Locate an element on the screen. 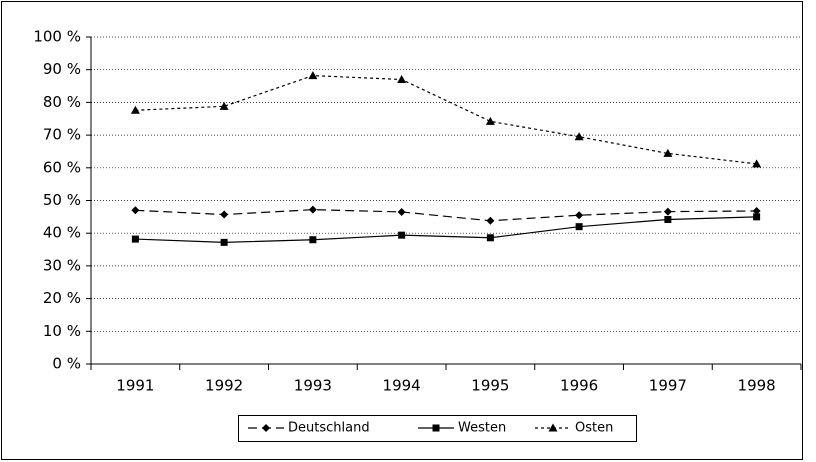 The height and width of the screenshot is (462, 816). x-tick-label: 1994 is located at coordinates (402, 386).